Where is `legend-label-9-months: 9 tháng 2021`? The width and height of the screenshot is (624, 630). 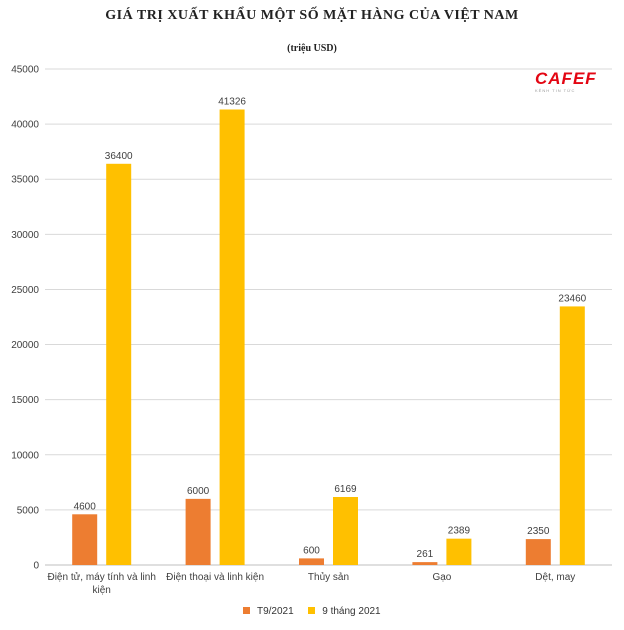 legend-label-9-months: 9 tháng 2021 is located at coordinates (351, 611).